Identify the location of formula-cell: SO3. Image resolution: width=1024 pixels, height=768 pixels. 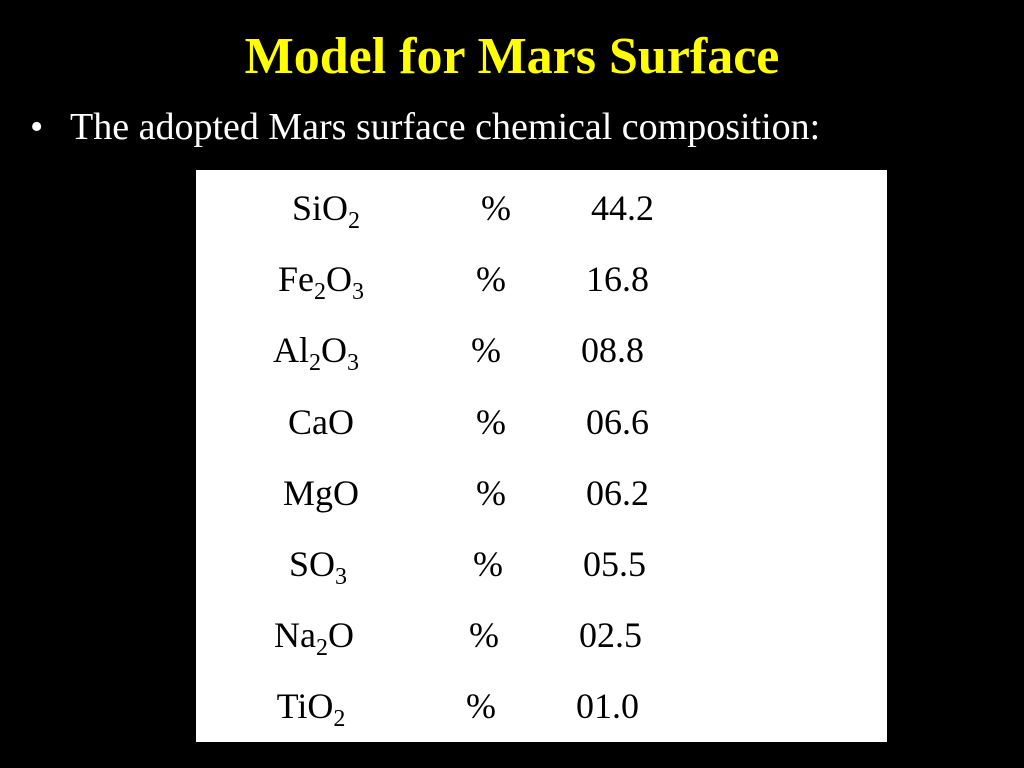
(318, 564).